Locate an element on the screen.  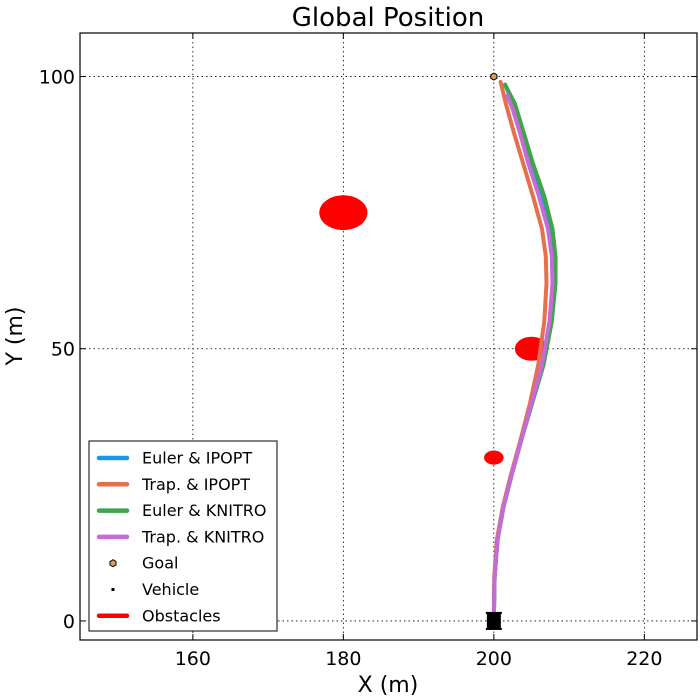
legend-label-trap-knitro: Trap. & KNITRO is located at coordinates (202, 536).